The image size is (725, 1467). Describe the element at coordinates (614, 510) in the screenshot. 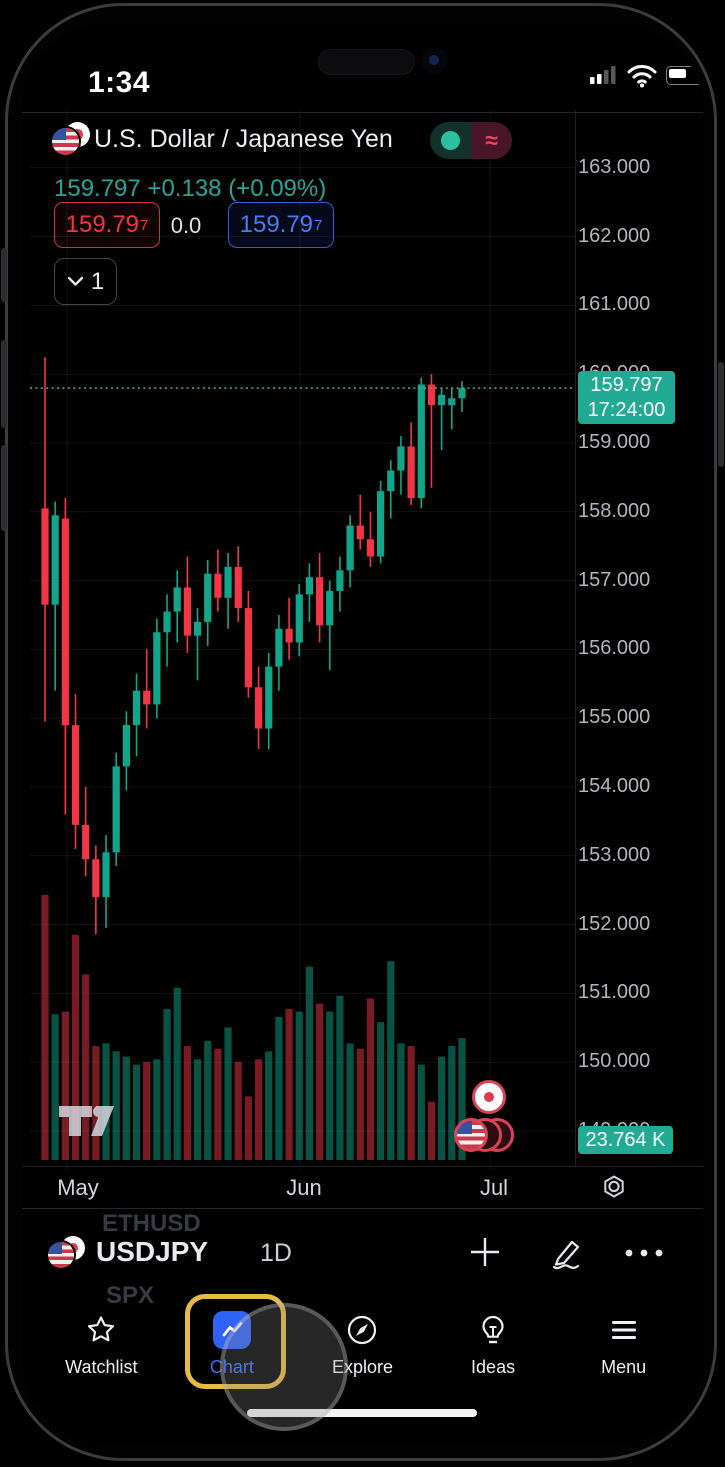

I see `price-scale-label: 158.000` at that location.